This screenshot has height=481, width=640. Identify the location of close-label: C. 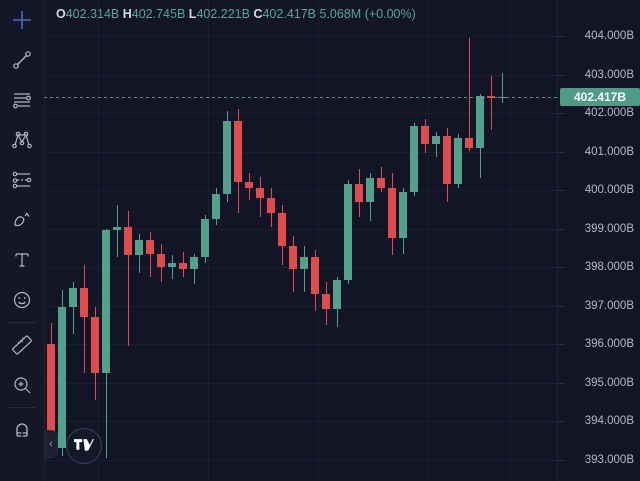
(258, 14).